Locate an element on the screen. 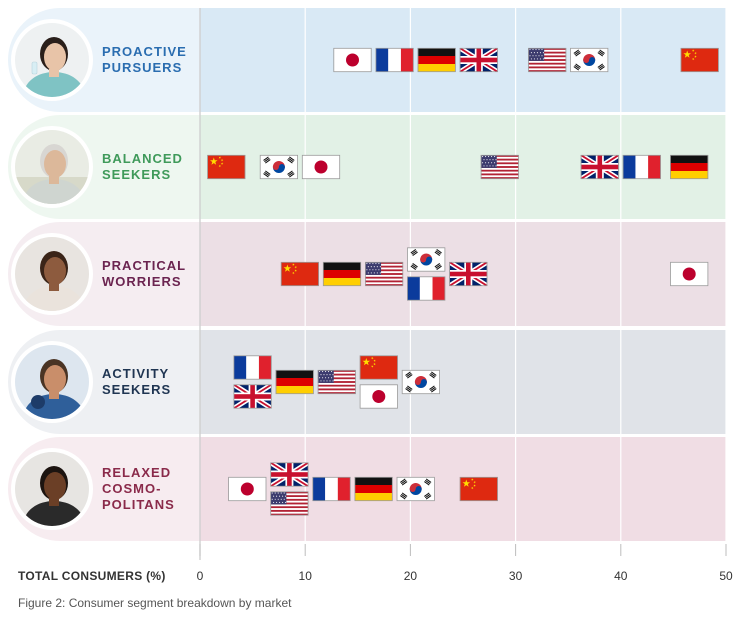 This screenshot has height=623, width=750. segment-label-line: BALANCED is located at coordinates (142, 158).